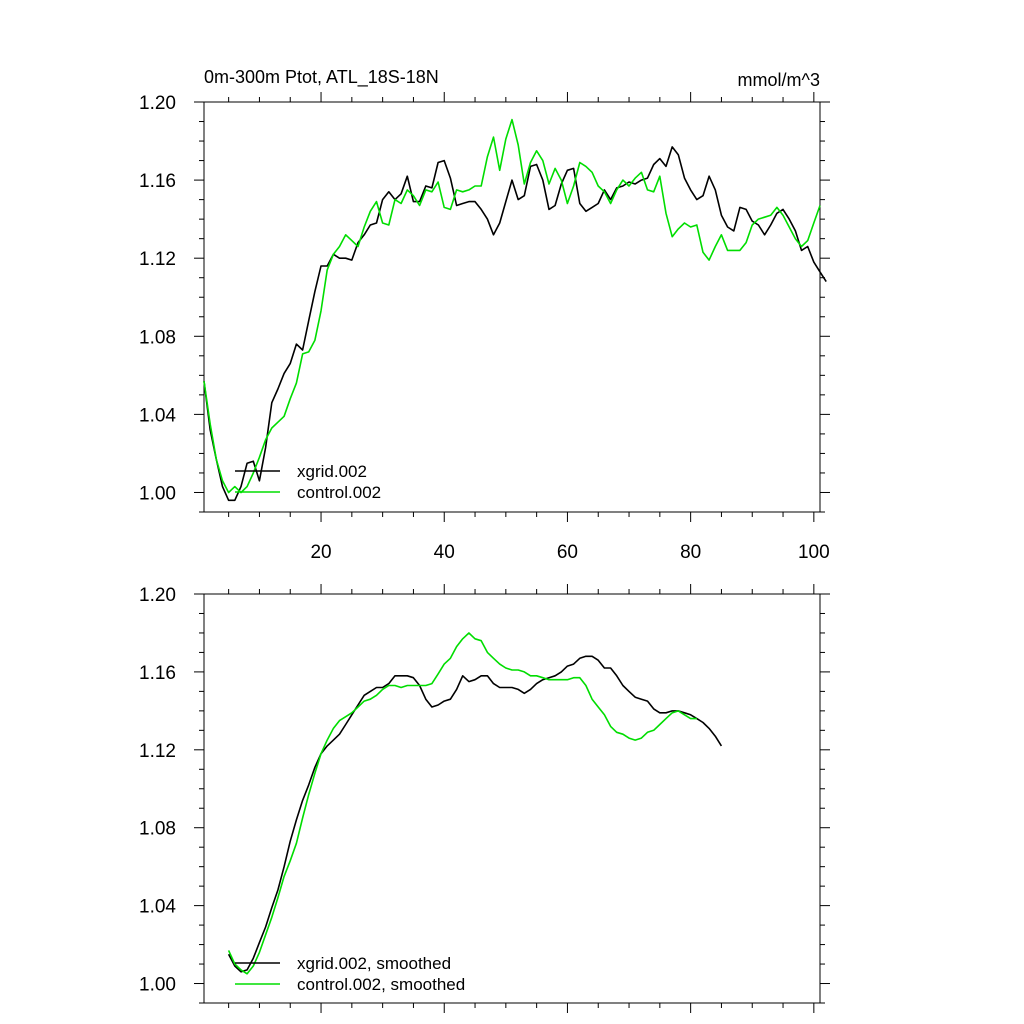 This screenshot has height=1024, width=1024. Describe the element at coordinates (381, 984) in the screenshot. I see `legend-label: control.002, smoothed` at that location.